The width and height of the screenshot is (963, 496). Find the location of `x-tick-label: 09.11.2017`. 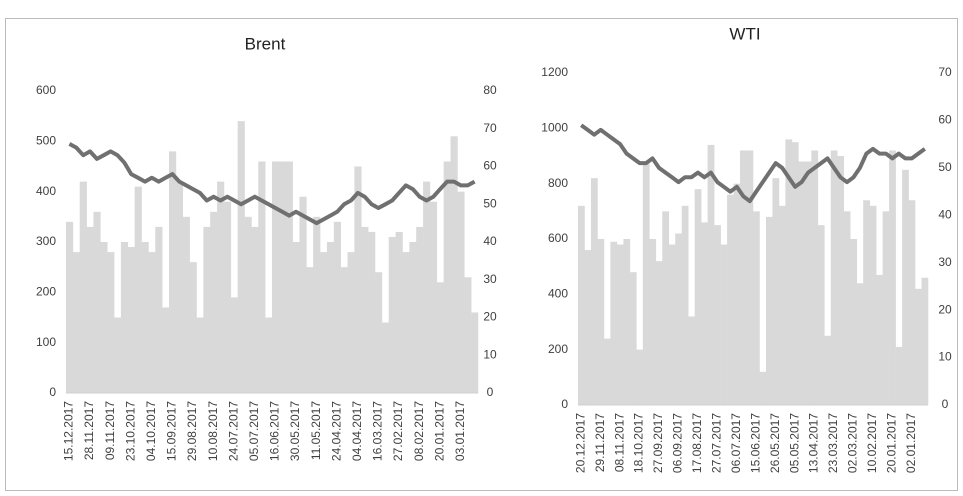

x-tick-label: 09.11.2017 is located at coordinates (110, 430).